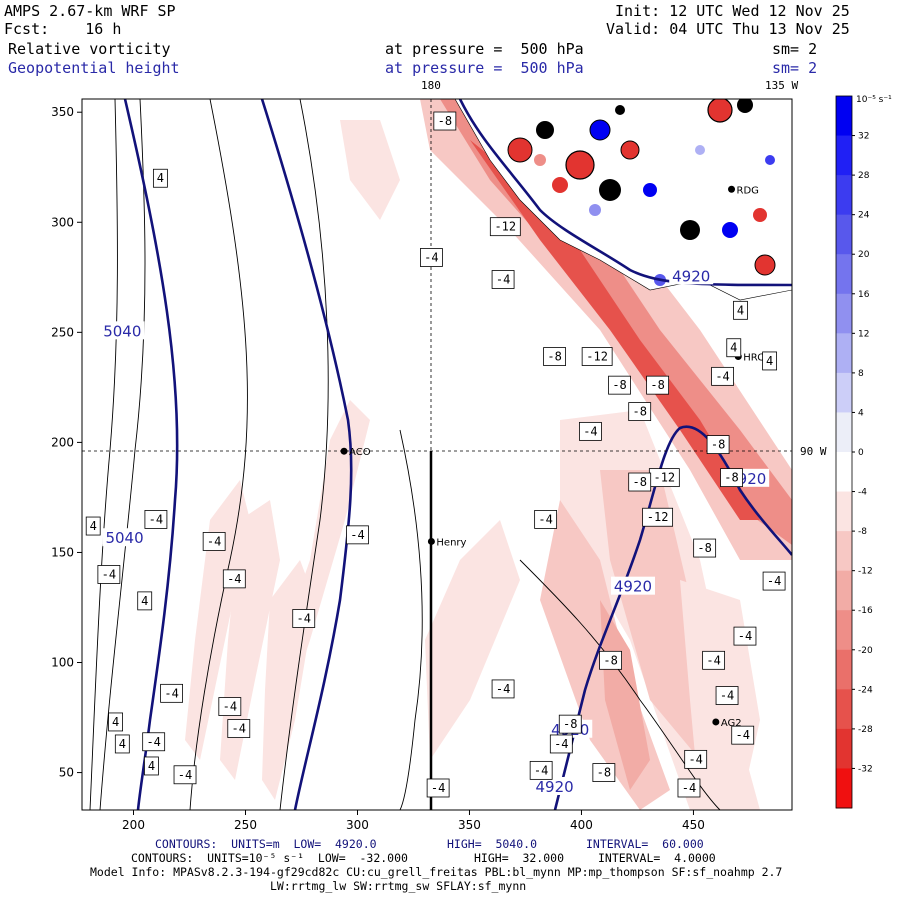 This screenshot has width=900, height=900. Describe the element at coordinates (865, 690) in the screenshot. I see `colorbar-tick-label: -24` at that location.